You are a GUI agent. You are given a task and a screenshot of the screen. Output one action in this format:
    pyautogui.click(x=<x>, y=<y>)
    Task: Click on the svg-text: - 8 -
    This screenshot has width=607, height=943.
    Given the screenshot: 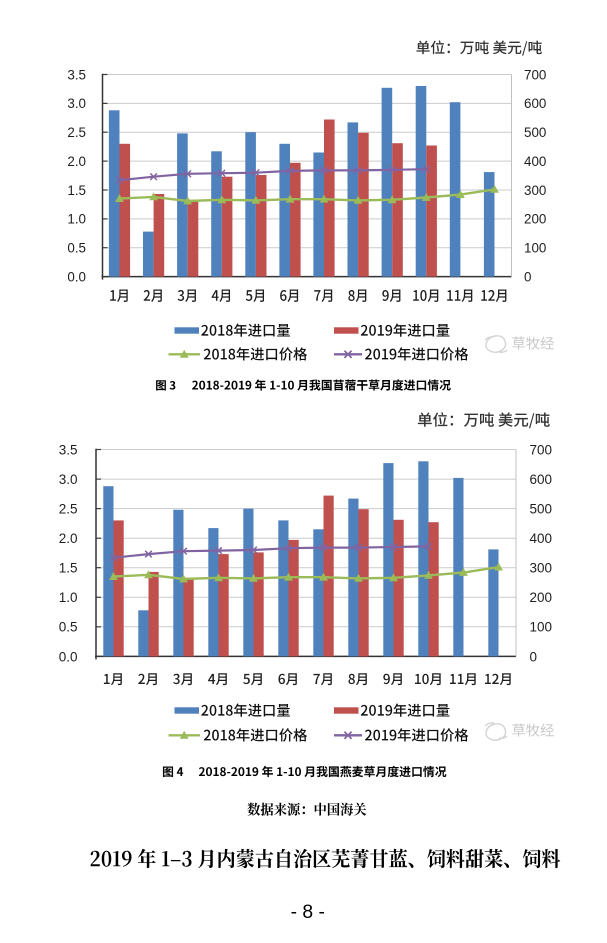 What is the action you would take?
    pyautogui.click(x=308, y=912)
    